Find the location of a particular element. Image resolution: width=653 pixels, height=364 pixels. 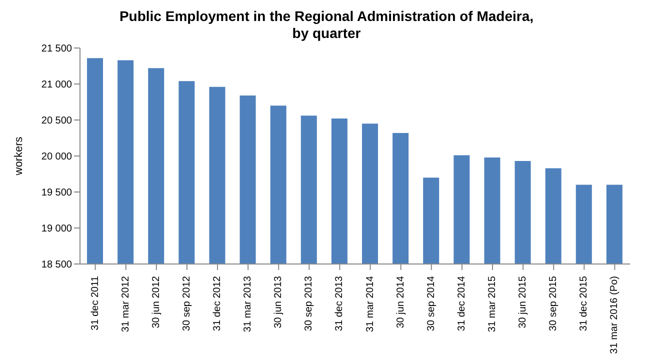

y-tick-label: 19 000 is located at coordinates (56, 229).